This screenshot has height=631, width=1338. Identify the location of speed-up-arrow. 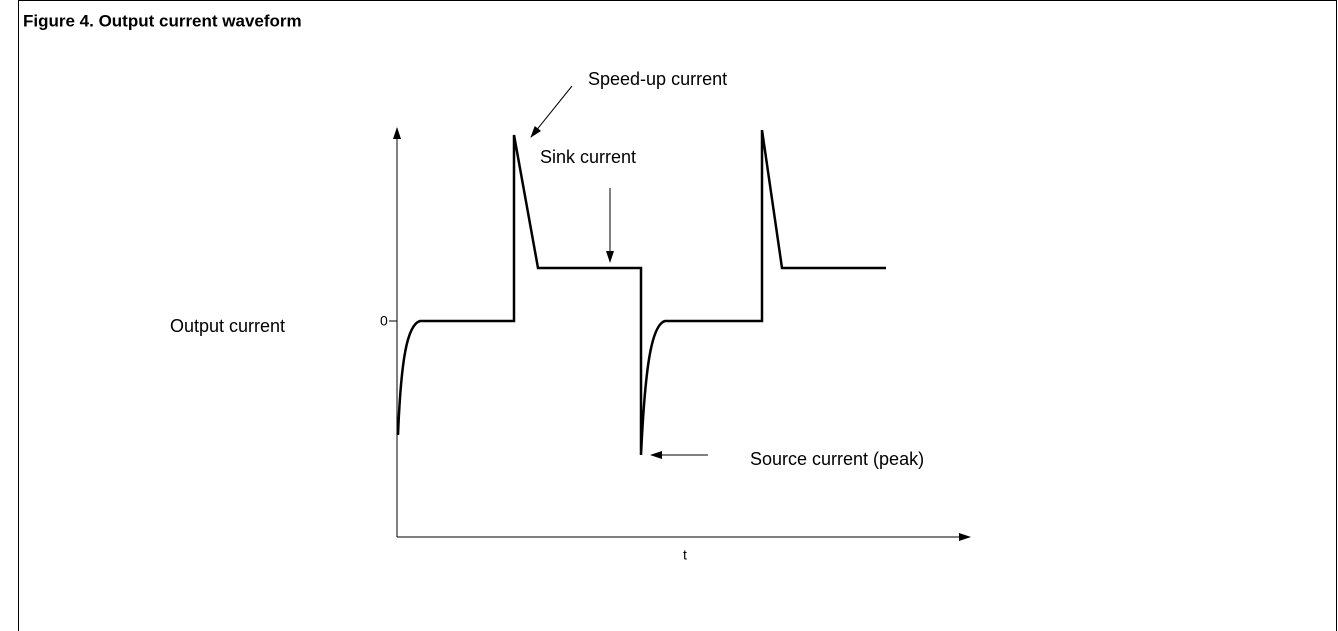
(551, 111).